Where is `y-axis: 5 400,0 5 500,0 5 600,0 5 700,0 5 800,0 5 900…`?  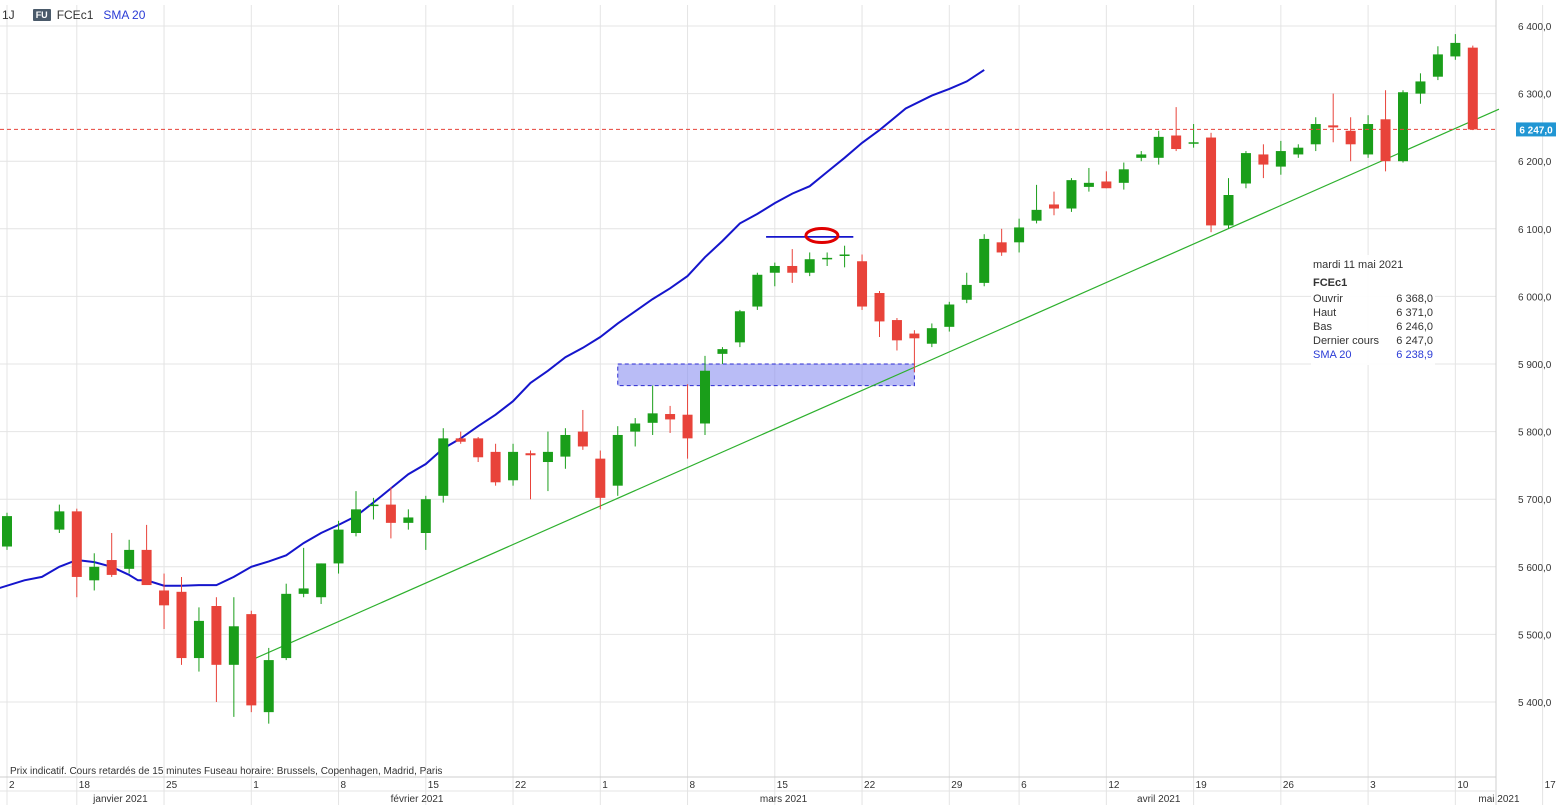 y-axis: 5 400,0 5 500,0 5 600,0 5 700,0 5 800,0 5 900… is located at coordinates (1535, 365).